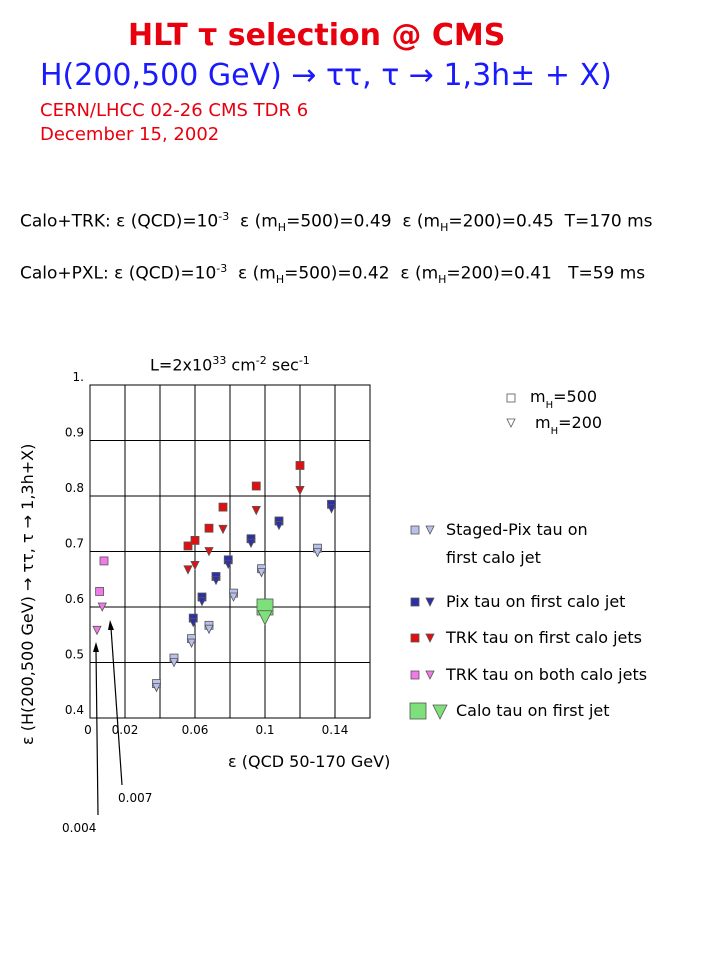 The width and height of the screenshot is (720, 960). What do you see at coordinates (219, 360) in the screenshot?
I see `lumi-exp: 33` at bounding box center [219, 360].